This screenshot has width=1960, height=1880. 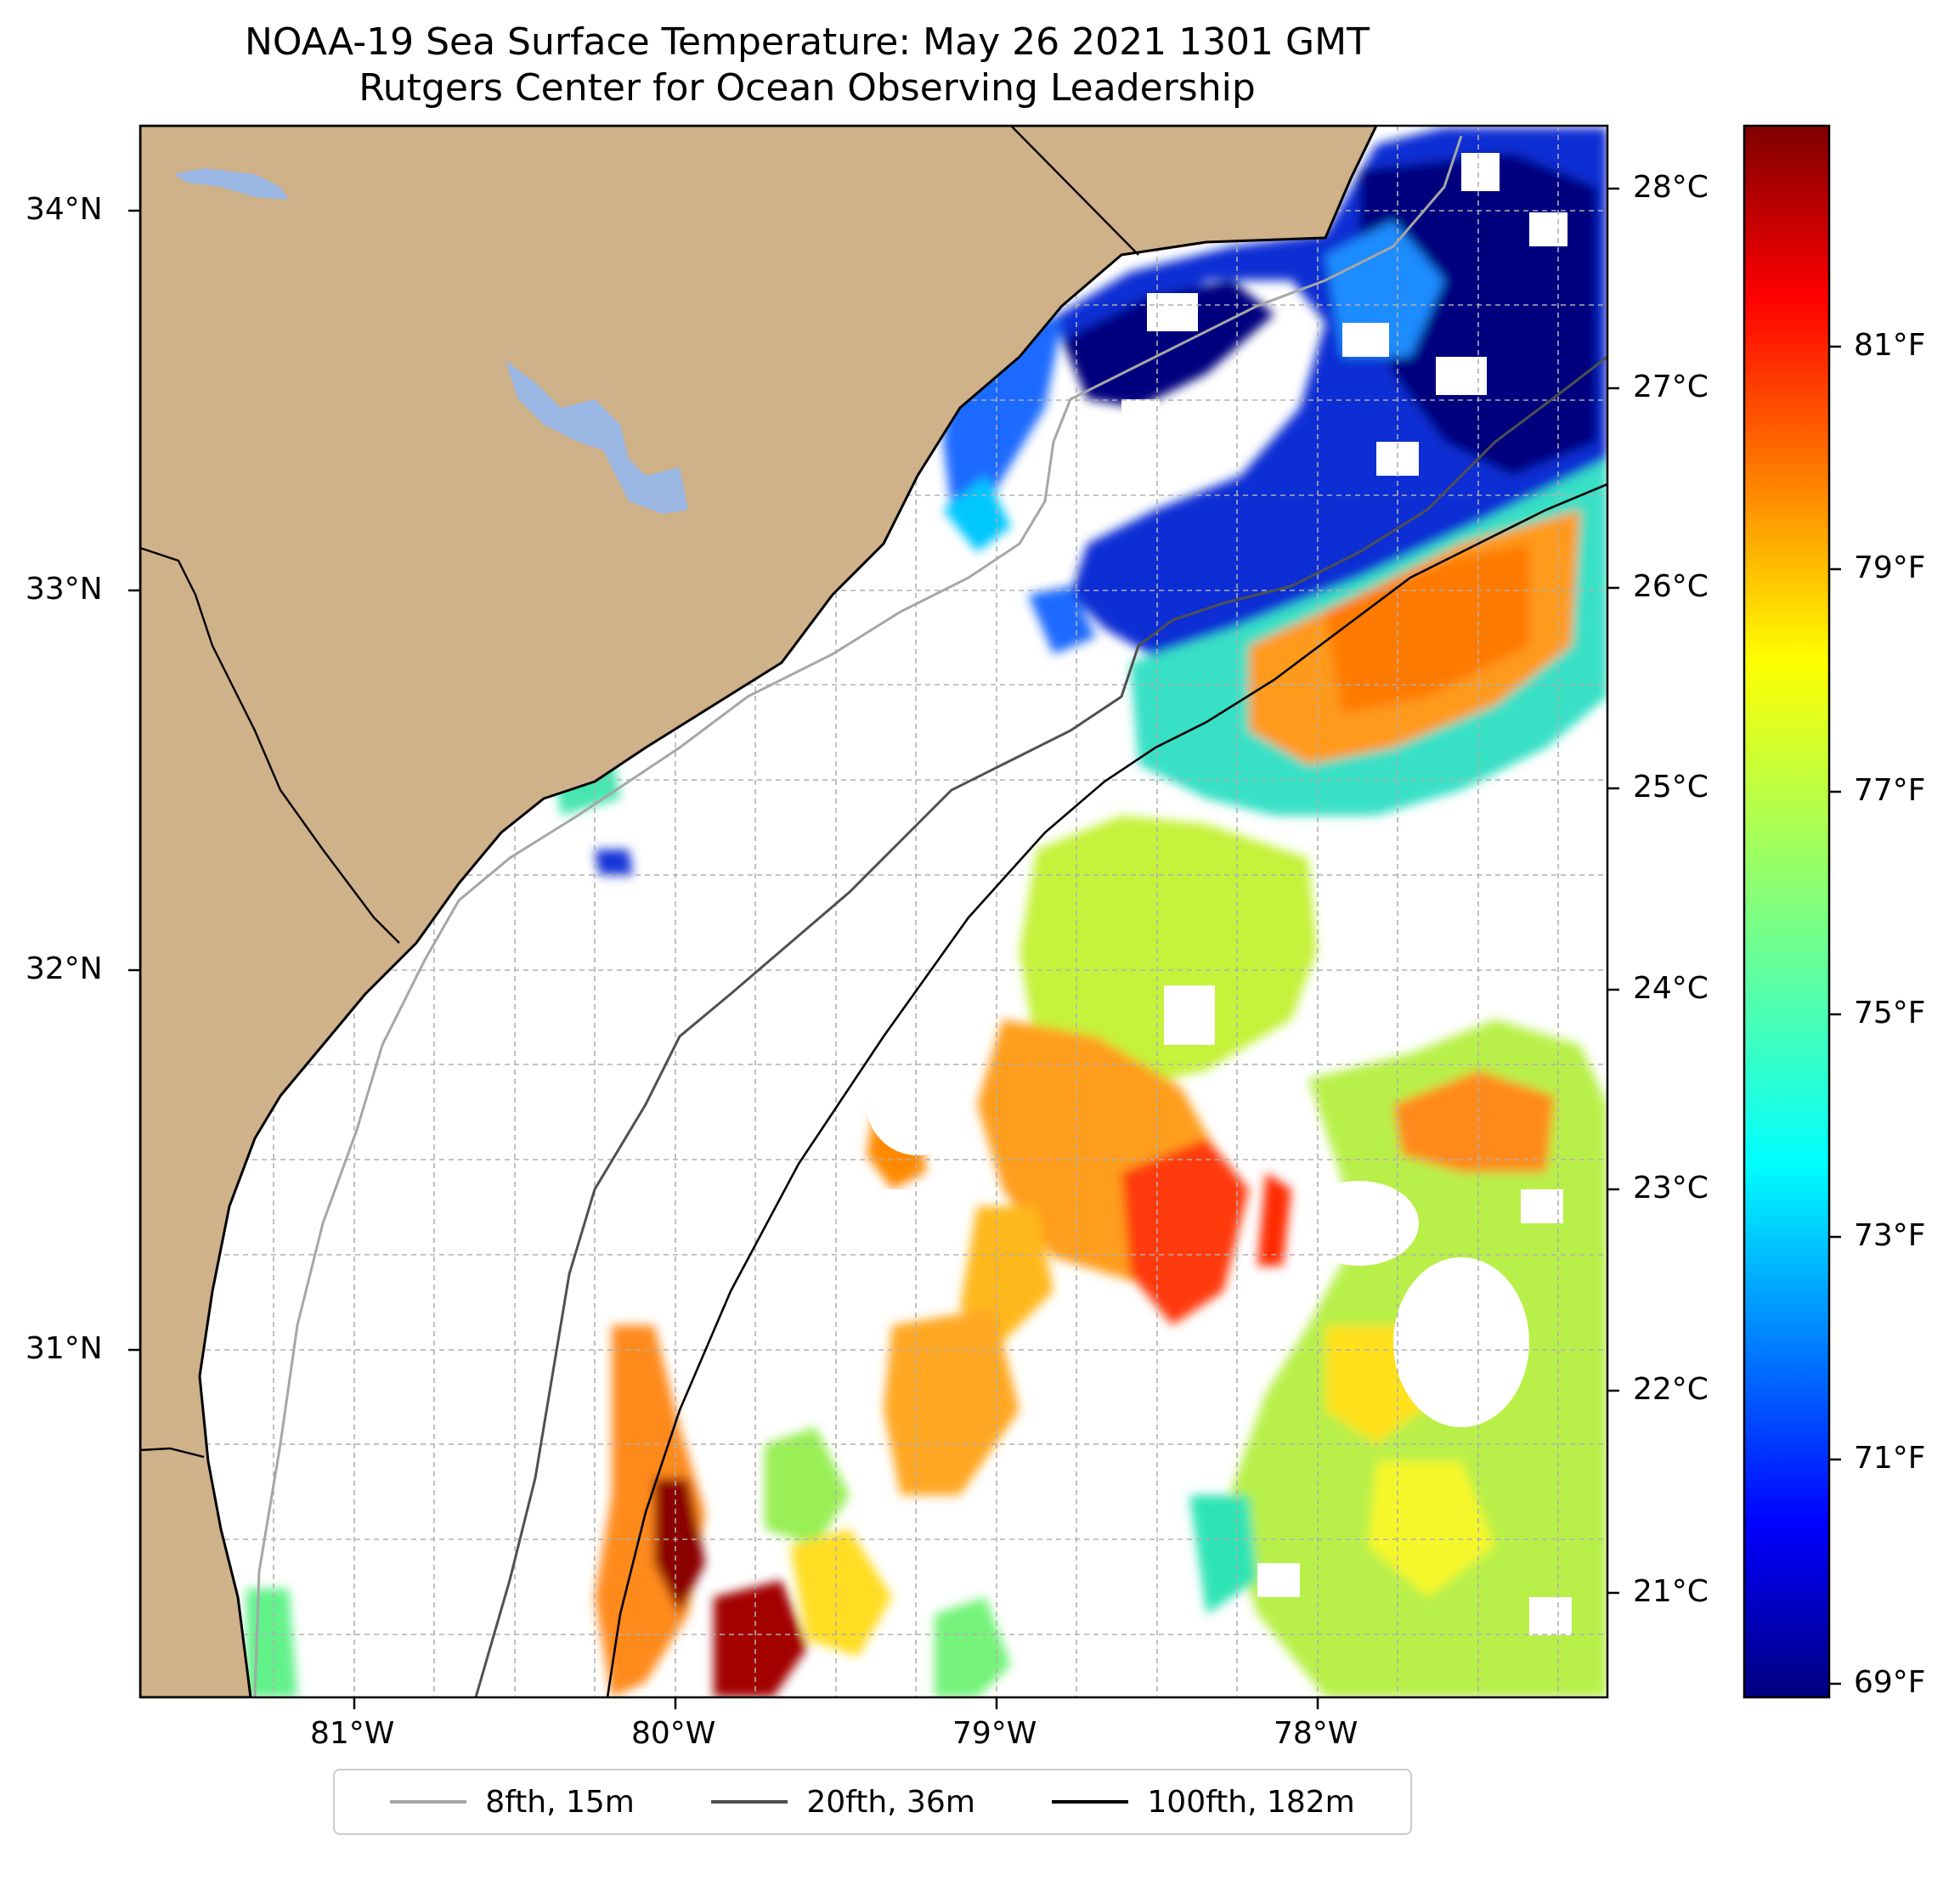 I want to click on celsius-tick-label: 23°C, so click(x=1671, y=1188).